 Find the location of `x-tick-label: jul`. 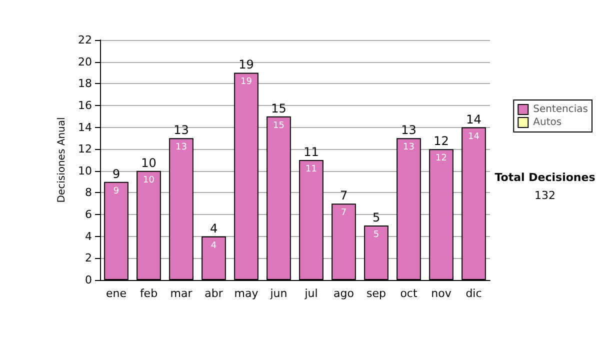

x-tick-label: jul is located at coordinates (311, 293).